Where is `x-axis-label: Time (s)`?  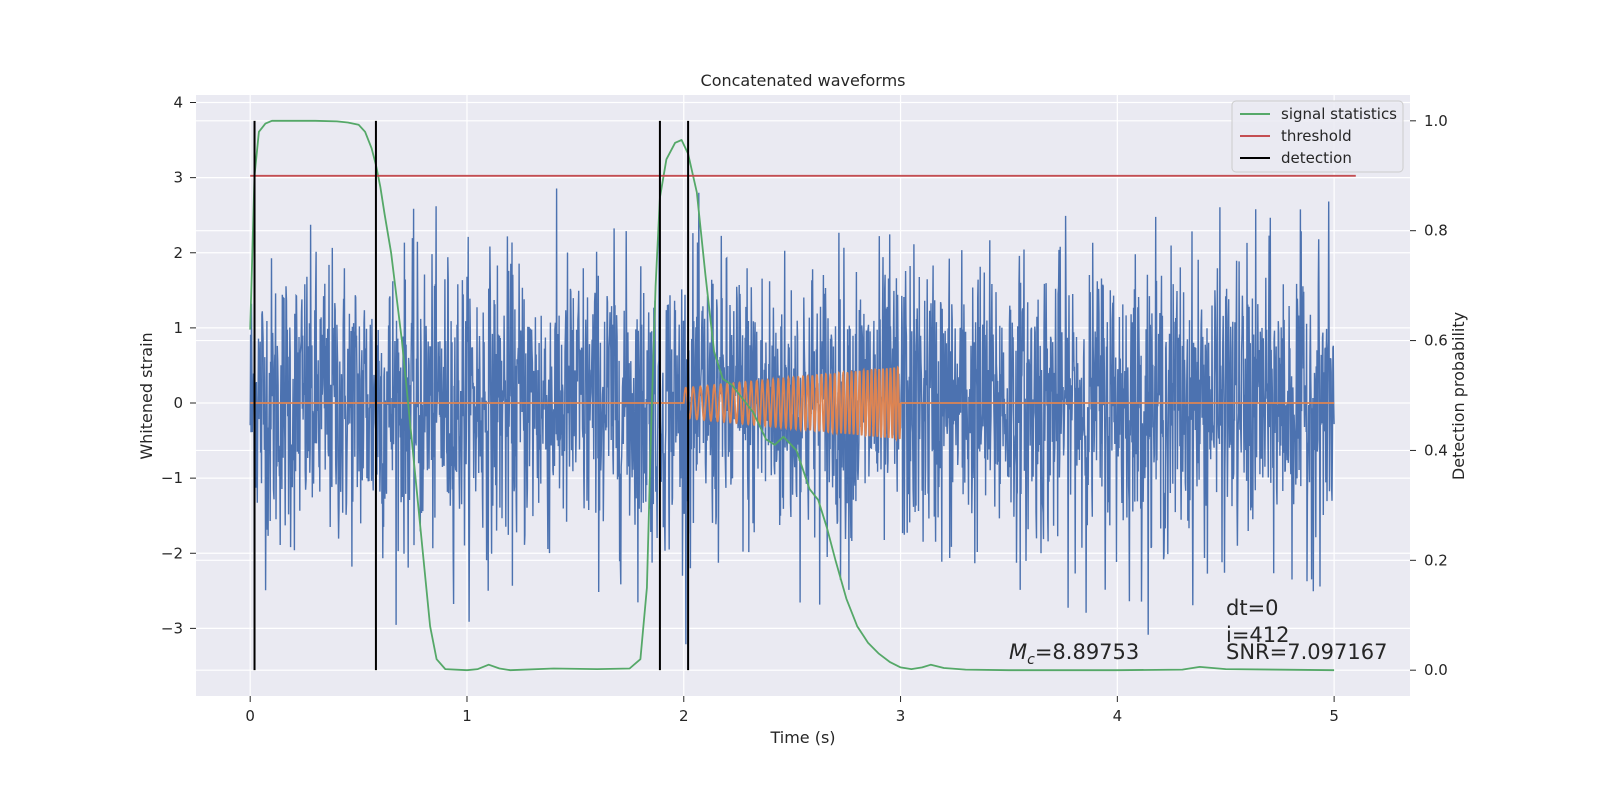
x-axis-label: Time (s) is located at coordinates (802, 737).